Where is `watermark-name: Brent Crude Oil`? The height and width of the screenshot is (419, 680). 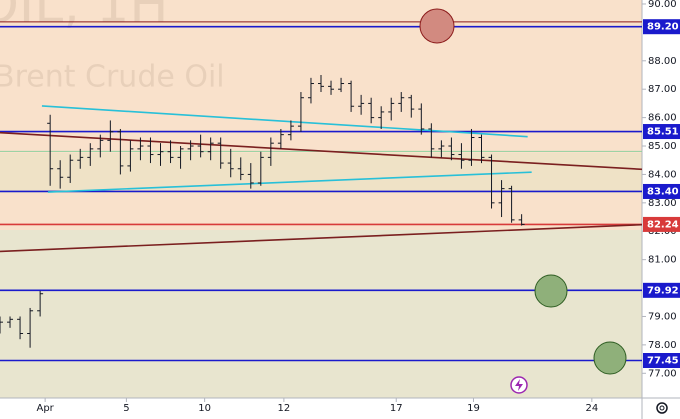 watermark-name: Brent Crude Oil is located at coordinates (112, 77).